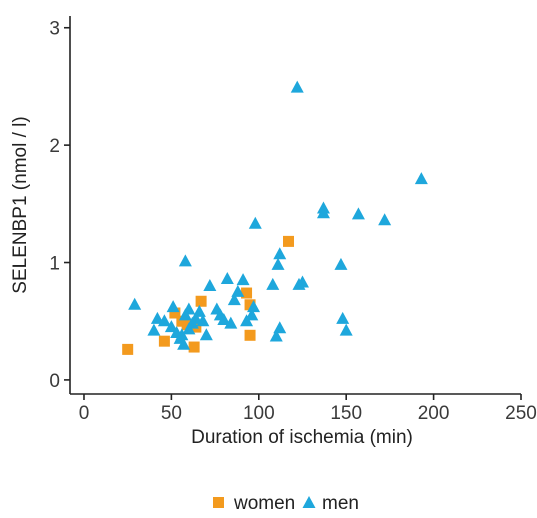 This screenshot has height=518, width=537. What do you see at coordinates (218, 502) in the screenshot?
I see `legend-women-square-icon` at bounding box center [218, 502].